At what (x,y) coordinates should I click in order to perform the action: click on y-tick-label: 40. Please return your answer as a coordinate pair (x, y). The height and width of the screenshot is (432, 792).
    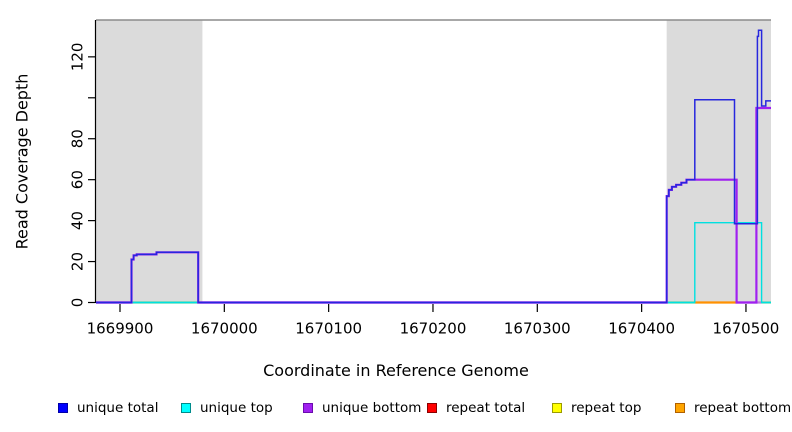
    Looking at the image, I should click on (78, 220).